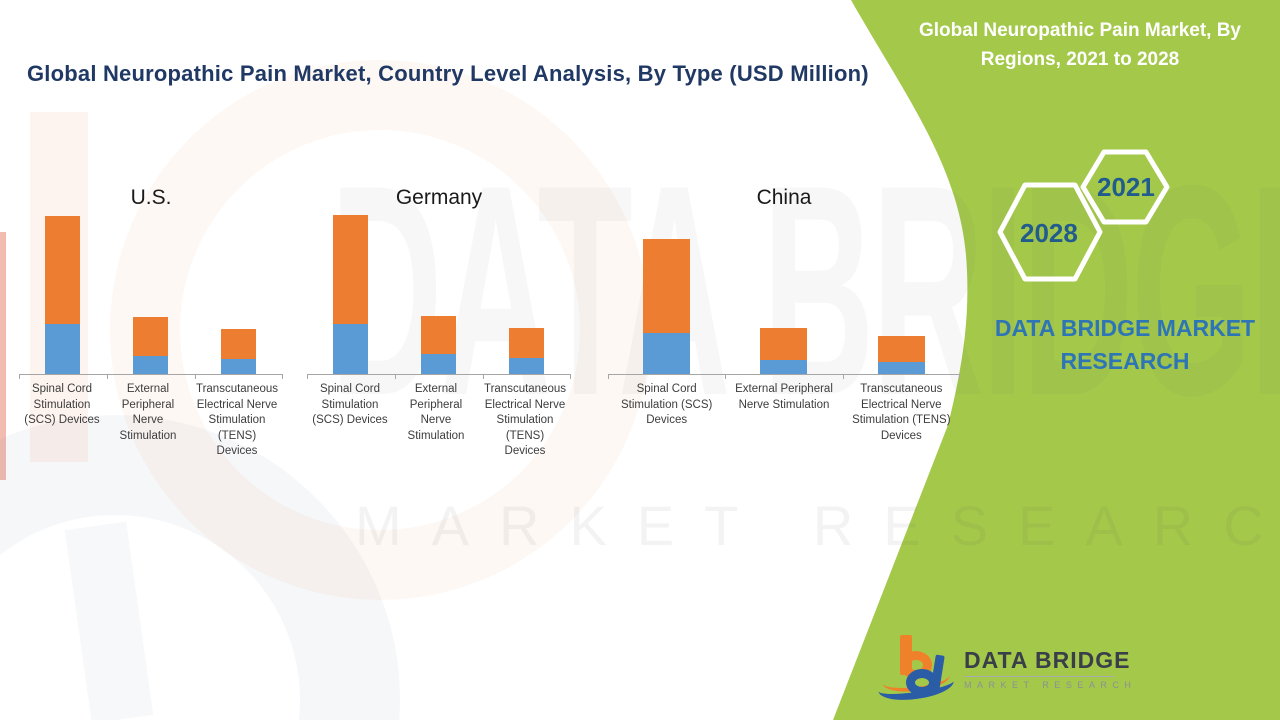 This screenshot has width=1280, height=720. I want to click on bar-china-scs, so click(666, 306).